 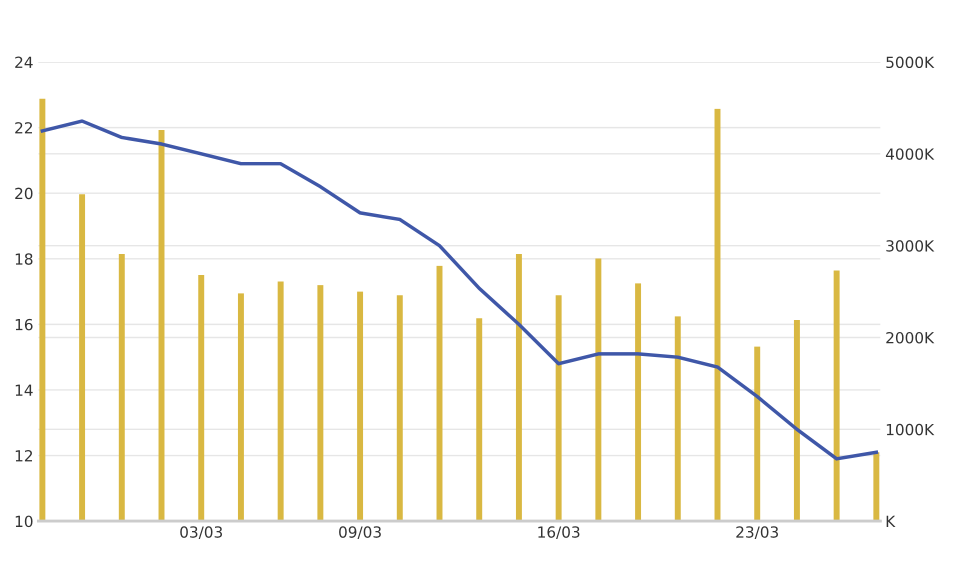 I want to click on x-tick-label: 23/03, so click(x=757, y=533).